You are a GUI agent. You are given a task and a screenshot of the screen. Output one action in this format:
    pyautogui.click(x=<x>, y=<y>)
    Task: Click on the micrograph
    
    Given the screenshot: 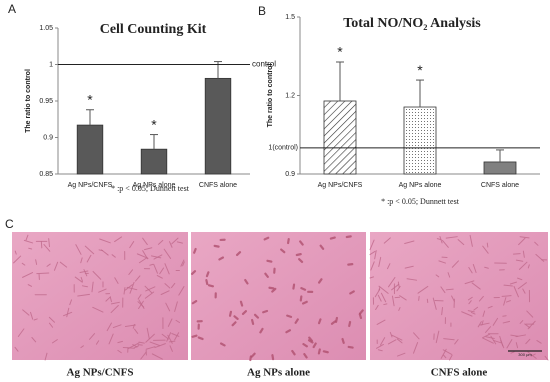 What is the action you would take?
    pyautogui.click(x=459, y=296)
    